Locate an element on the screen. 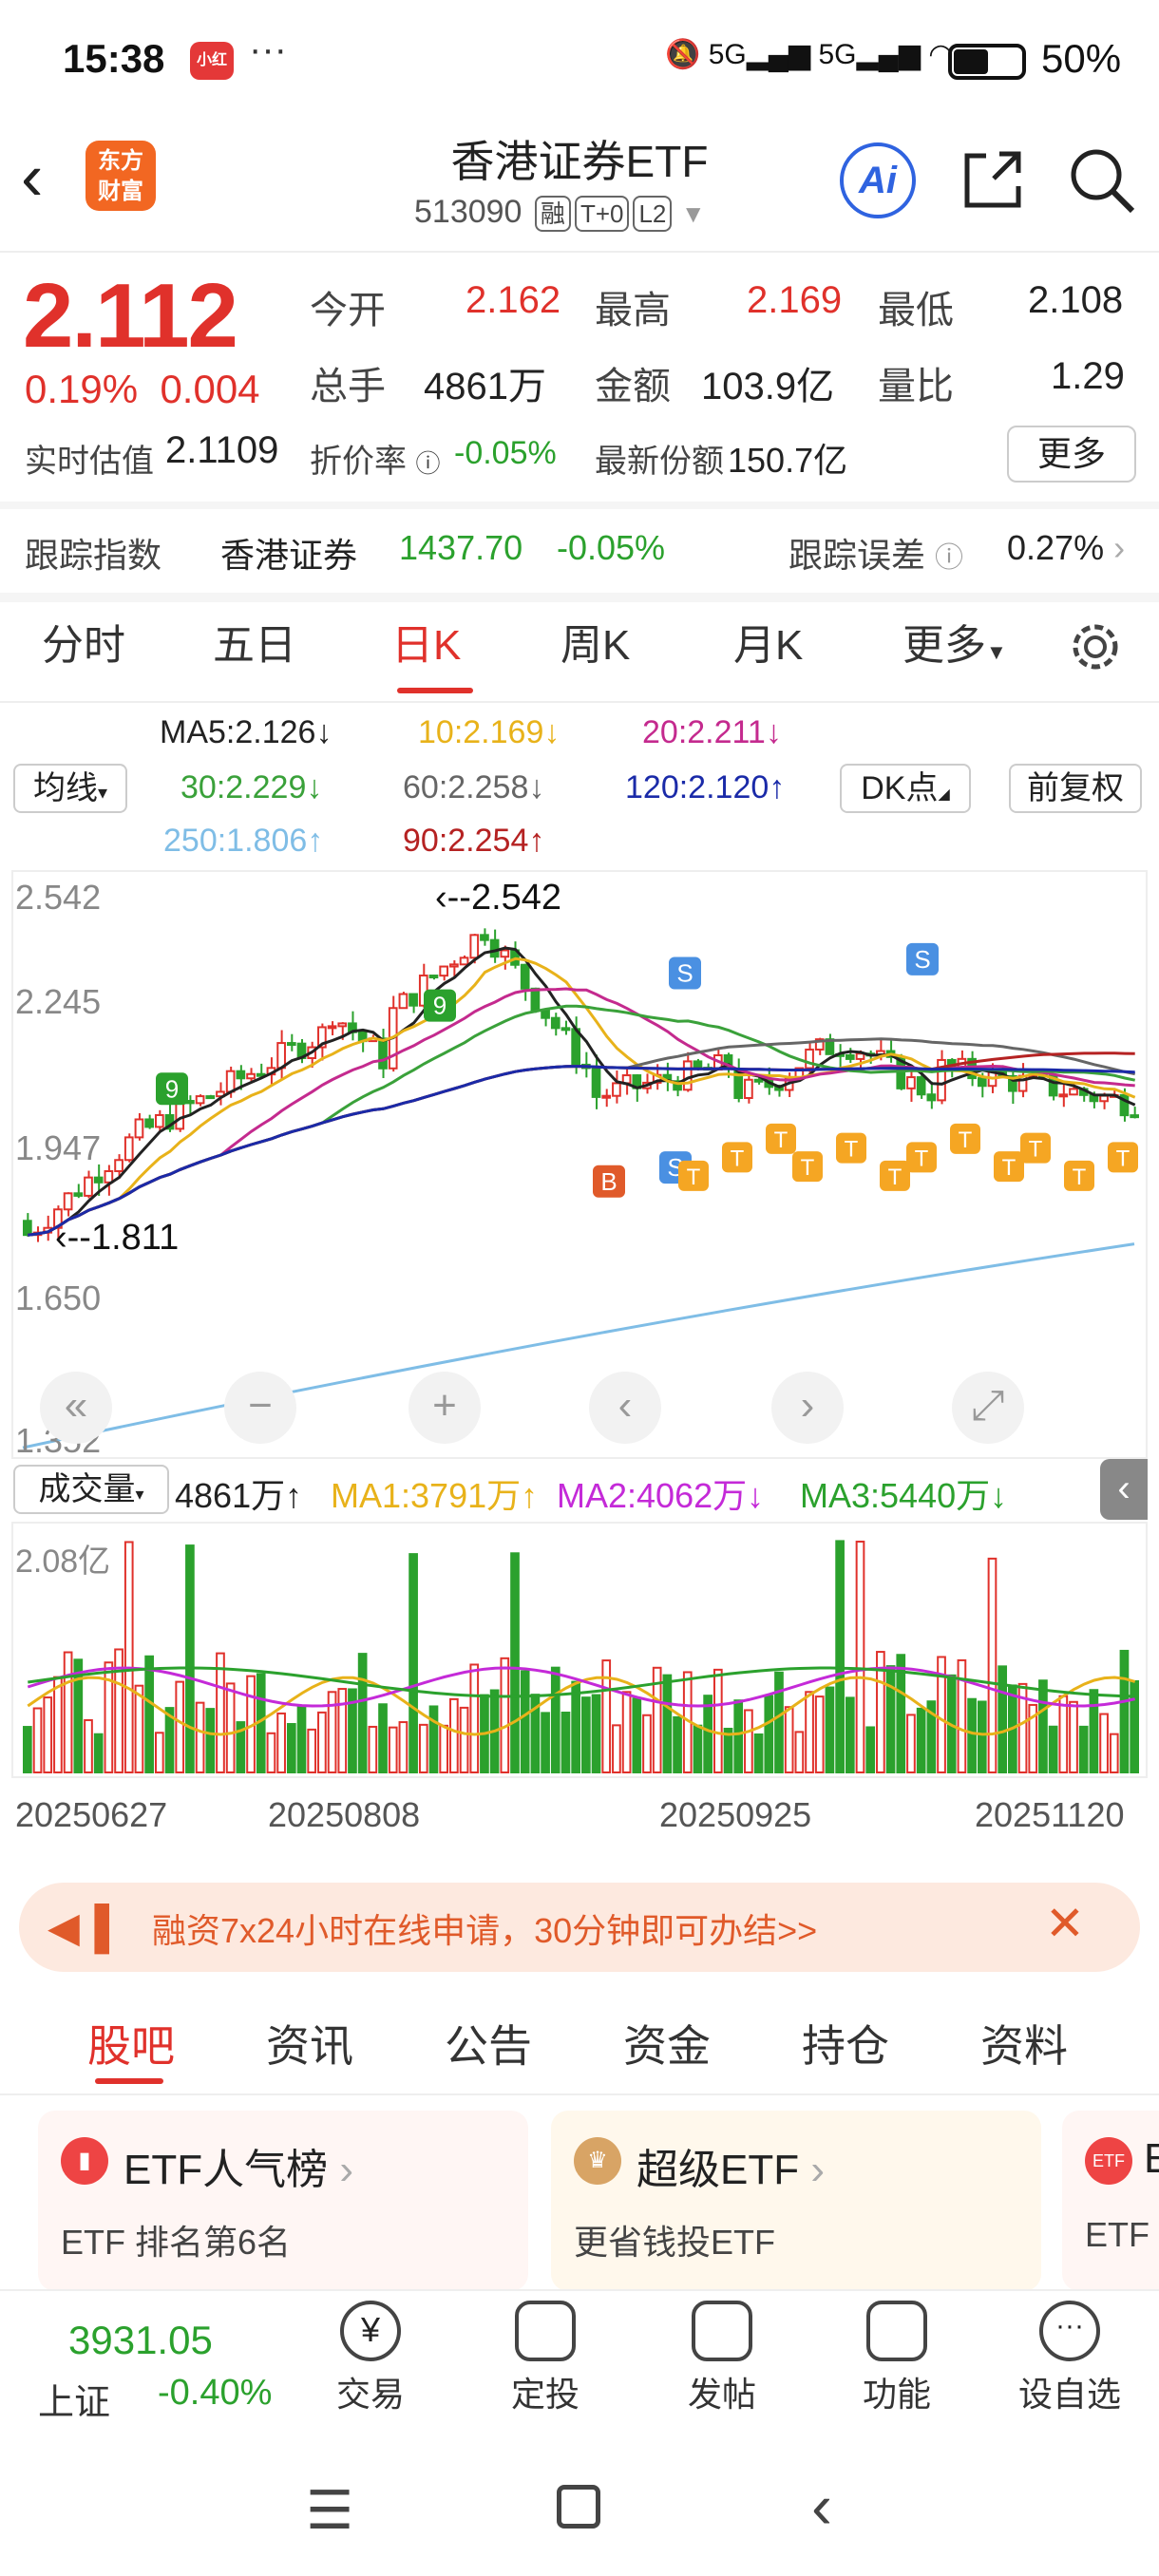  collapse-panel-icon: ‹ is located at coordinates (1124, 1489).